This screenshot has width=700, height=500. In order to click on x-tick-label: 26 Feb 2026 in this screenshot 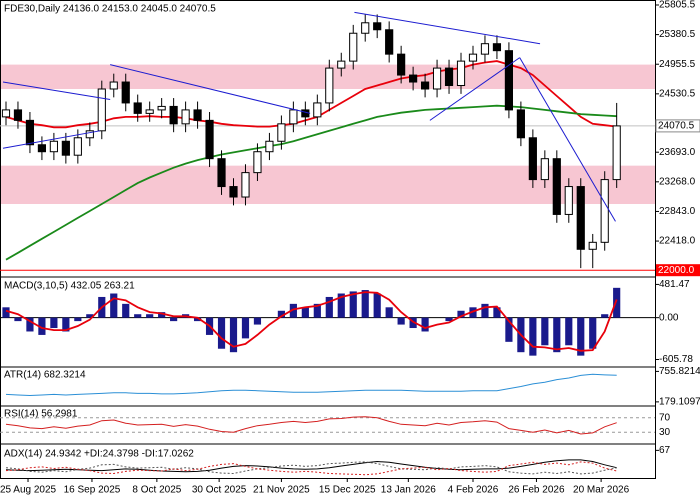, I will do `click(536, 490)`.